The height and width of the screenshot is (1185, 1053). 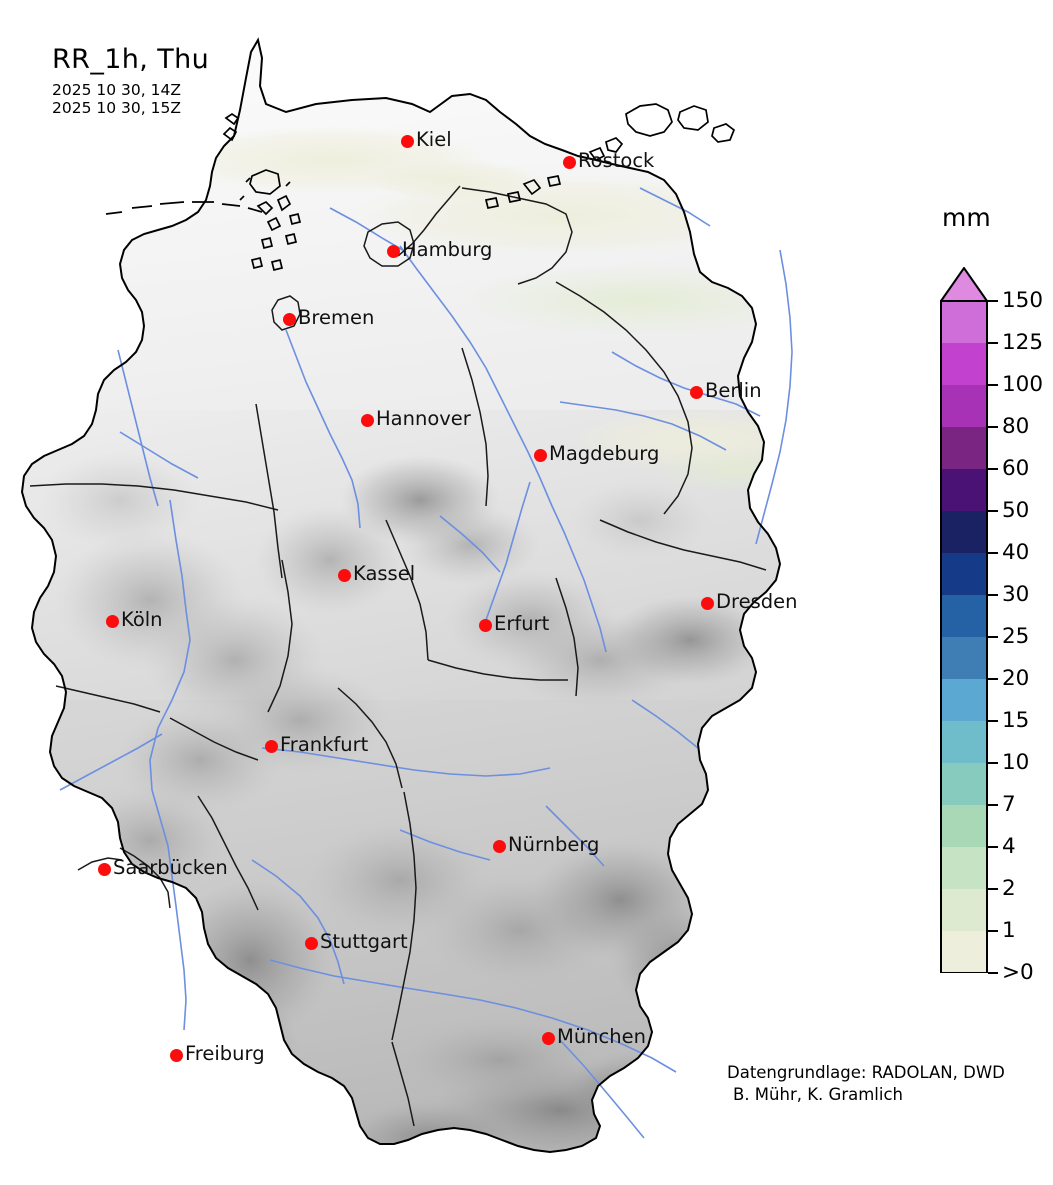 I want to click on city-label: Frankfurt, so click(x=324, y=744).